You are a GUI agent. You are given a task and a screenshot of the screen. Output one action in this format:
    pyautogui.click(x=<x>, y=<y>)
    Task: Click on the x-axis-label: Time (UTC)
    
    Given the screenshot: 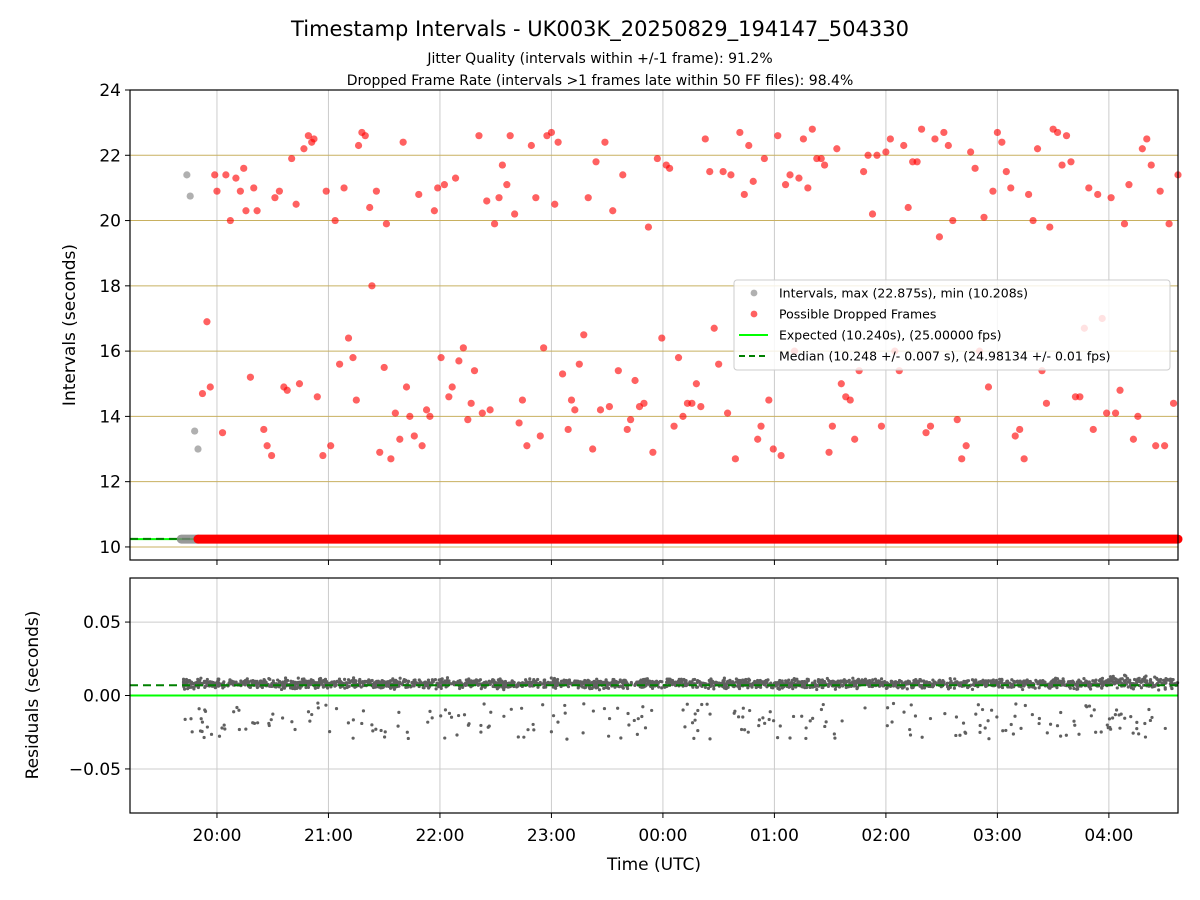 What is the action you would take?
    pyautogui.click(x=653, y=865)
    